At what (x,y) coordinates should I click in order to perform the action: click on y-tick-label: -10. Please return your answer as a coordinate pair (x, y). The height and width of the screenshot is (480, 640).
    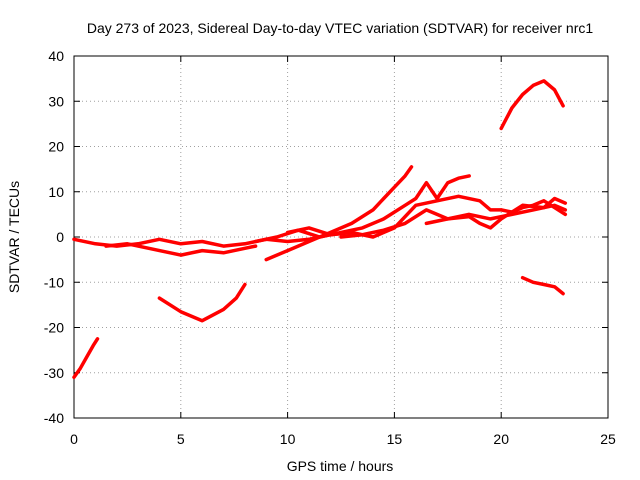
    Looking at the image, I should click on (54, 282).